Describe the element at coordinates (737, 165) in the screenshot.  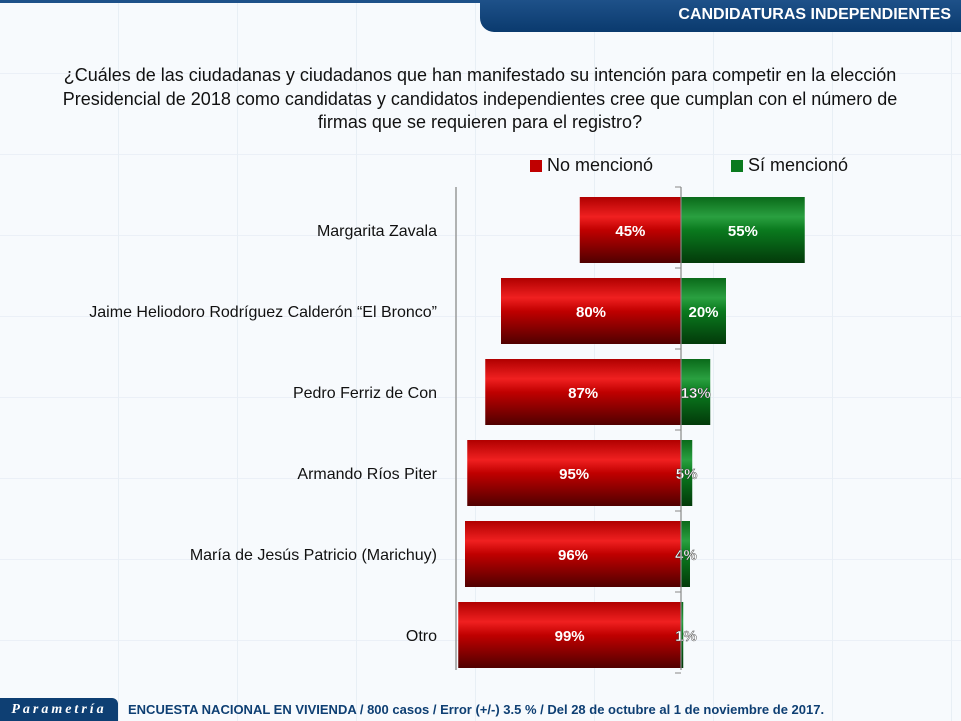
I see `legend-swatch-si` at that location.